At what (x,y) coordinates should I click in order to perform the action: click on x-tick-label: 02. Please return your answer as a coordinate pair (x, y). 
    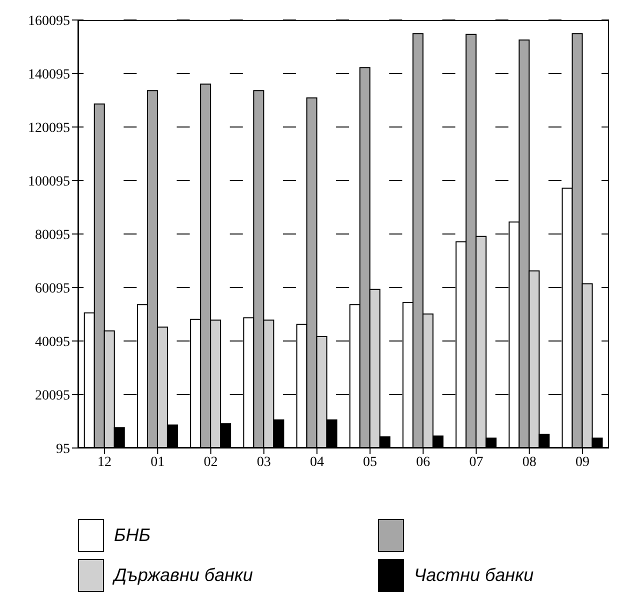
    Looking at the image, I should click on (211, 462).